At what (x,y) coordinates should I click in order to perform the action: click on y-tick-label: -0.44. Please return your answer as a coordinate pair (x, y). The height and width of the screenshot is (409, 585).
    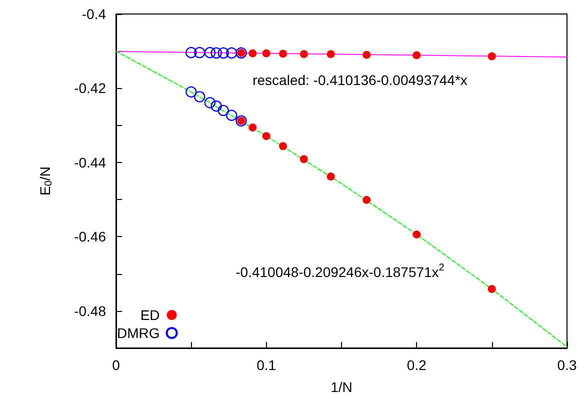
    Looking at the image, I should click on (90, 162).